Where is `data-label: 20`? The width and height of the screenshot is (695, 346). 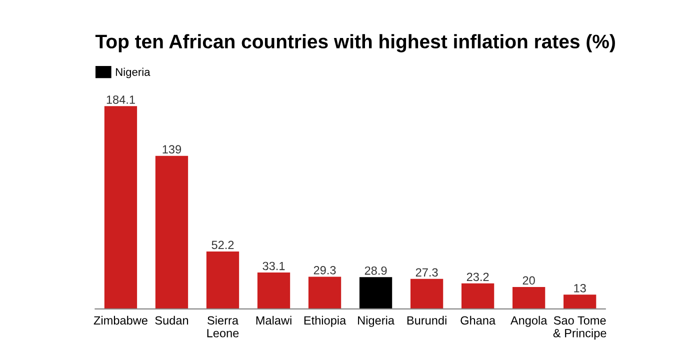 data-label: 20 is located at coordinates (528, 280).